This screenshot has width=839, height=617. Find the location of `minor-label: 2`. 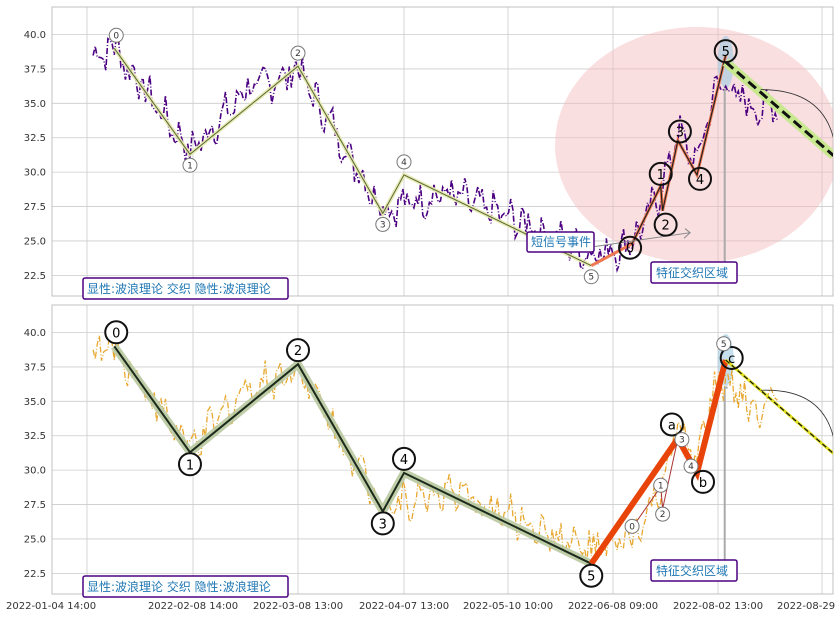

minor-label: 2 is located at coordinates (663, 515).